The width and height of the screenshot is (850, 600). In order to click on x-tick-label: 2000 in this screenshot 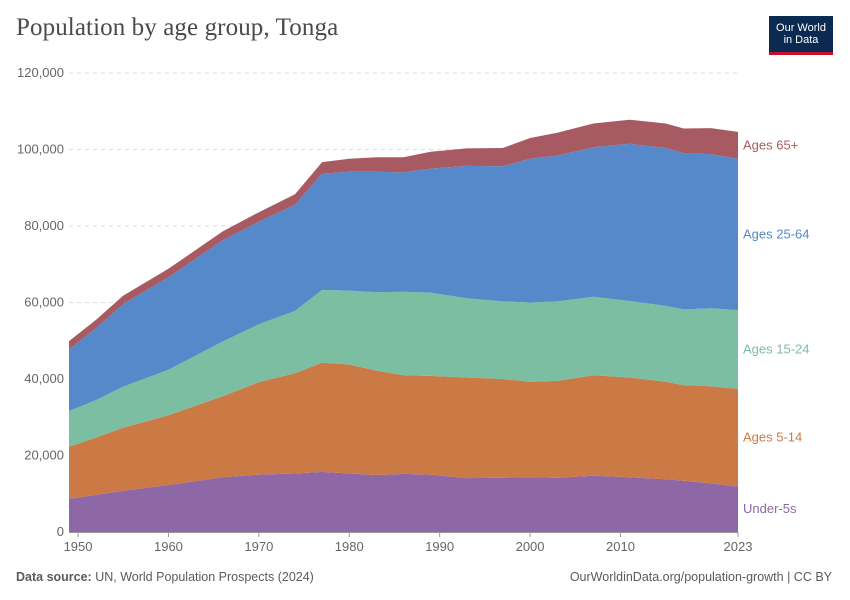, I will do `click(530, 546)`.